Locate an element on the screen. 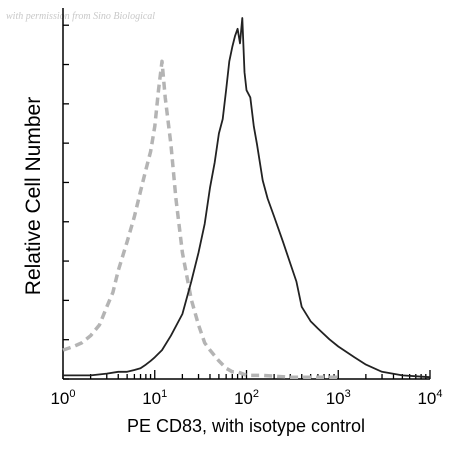 The image size is (450, 470). x-tick-label: 10¹ is located at coordinates (154, 398).